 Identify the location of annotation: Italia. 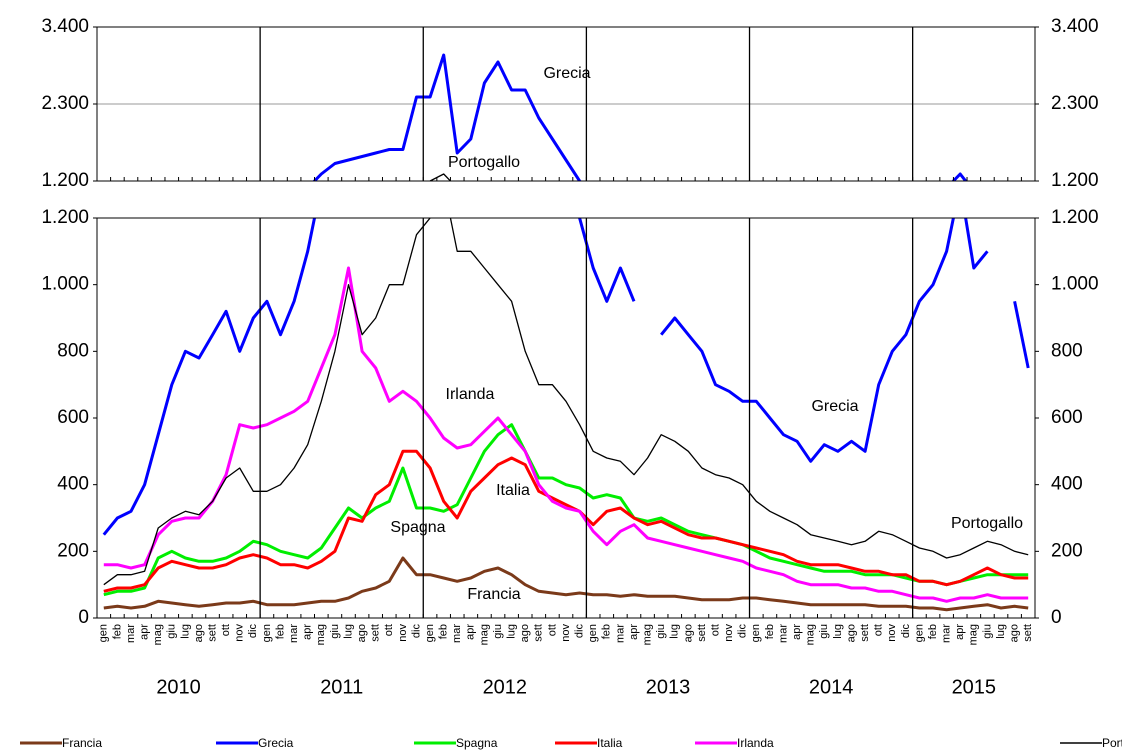
(513, 490).